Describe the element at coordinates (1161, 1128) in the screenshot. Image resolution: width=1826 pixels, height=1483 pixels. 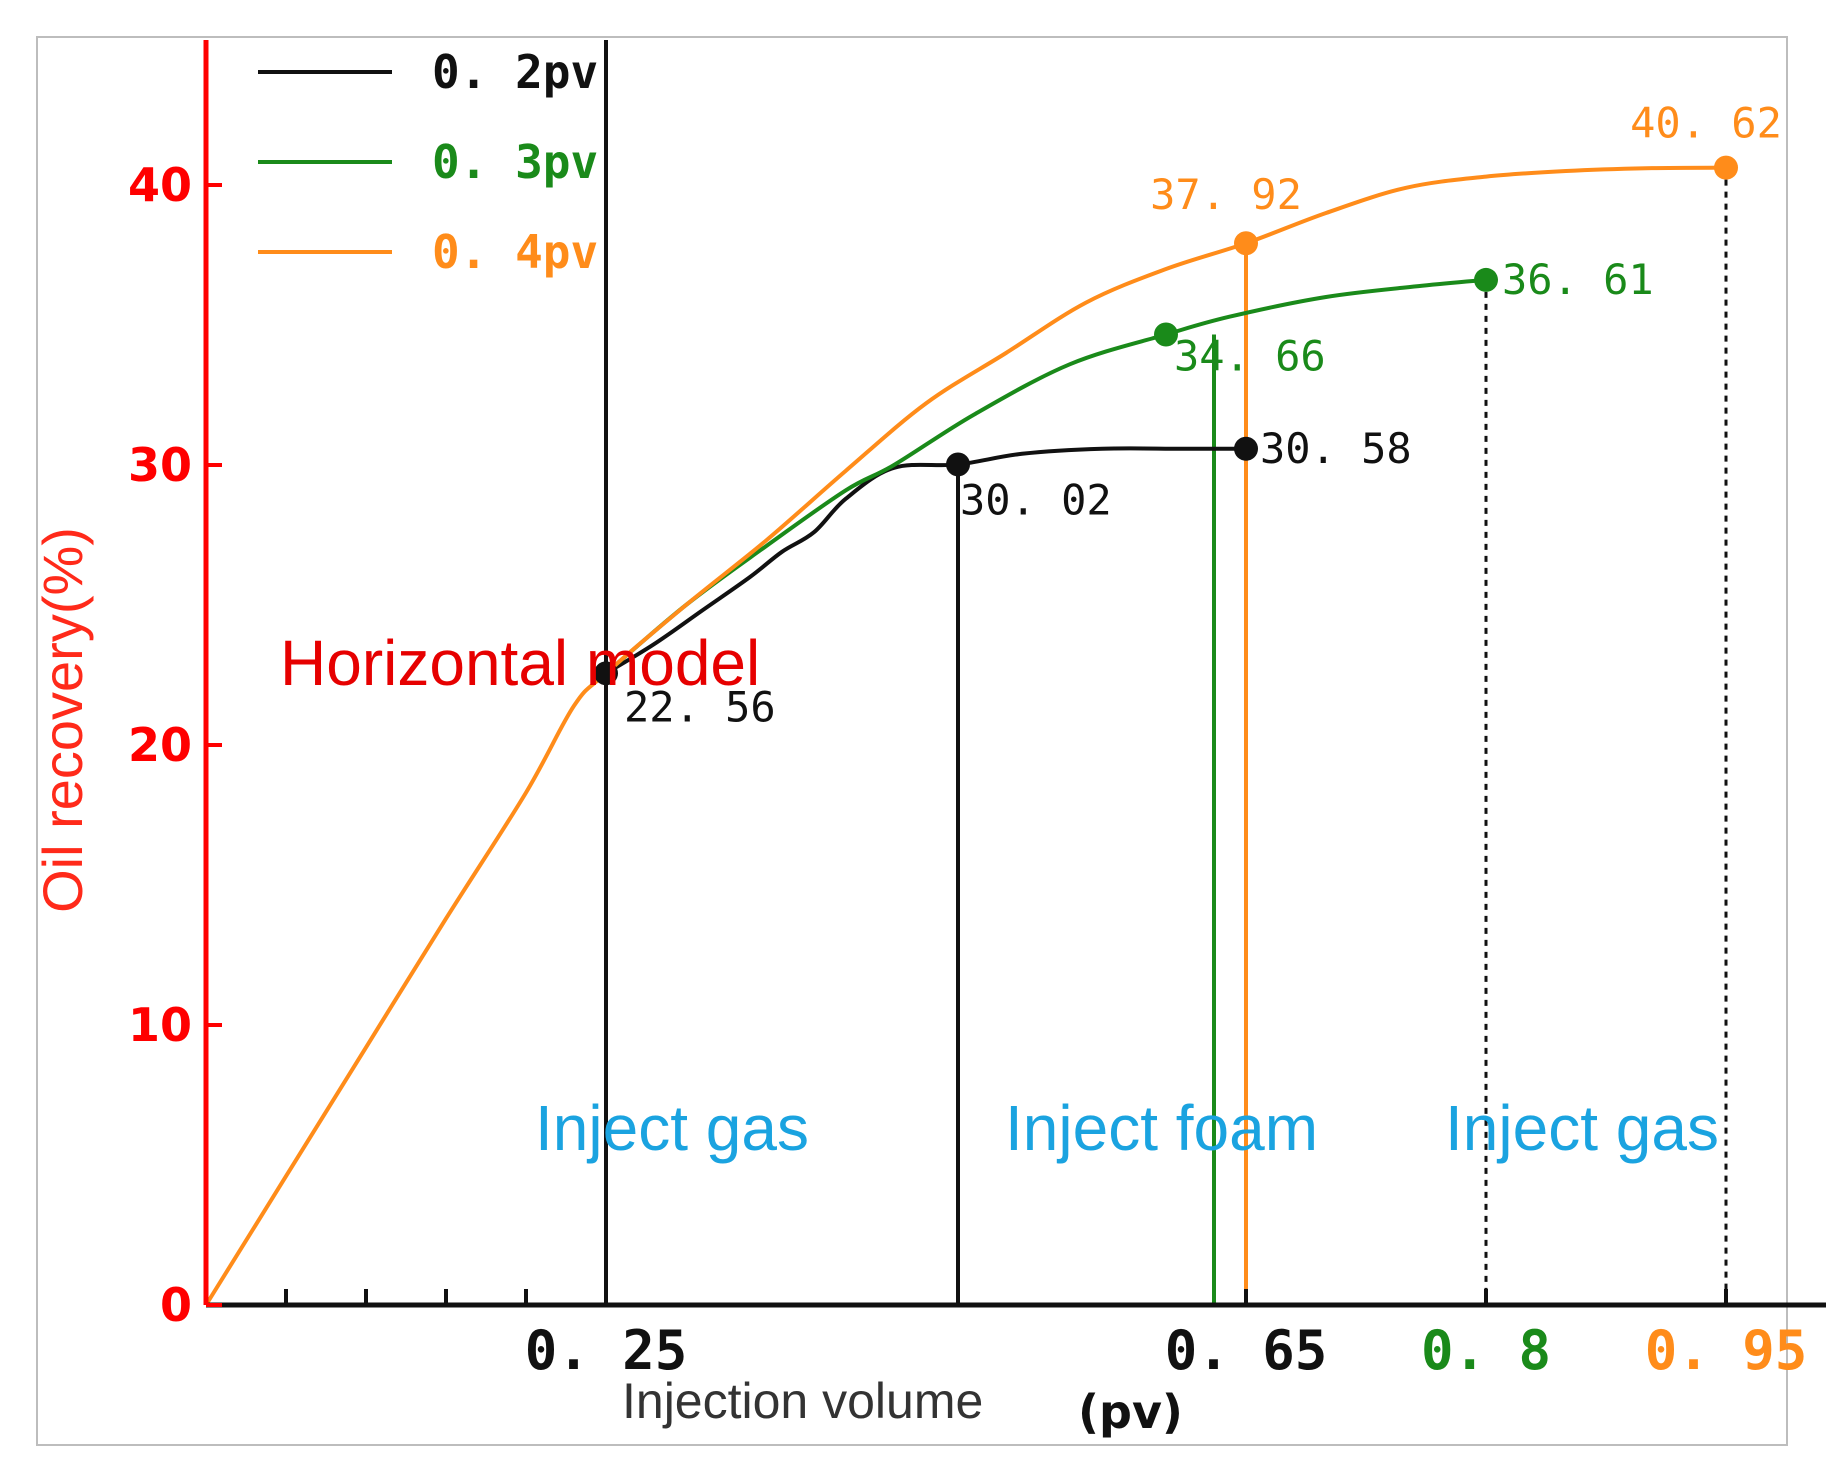
I see `region-label-inject-foam: Inject foam` at that location.